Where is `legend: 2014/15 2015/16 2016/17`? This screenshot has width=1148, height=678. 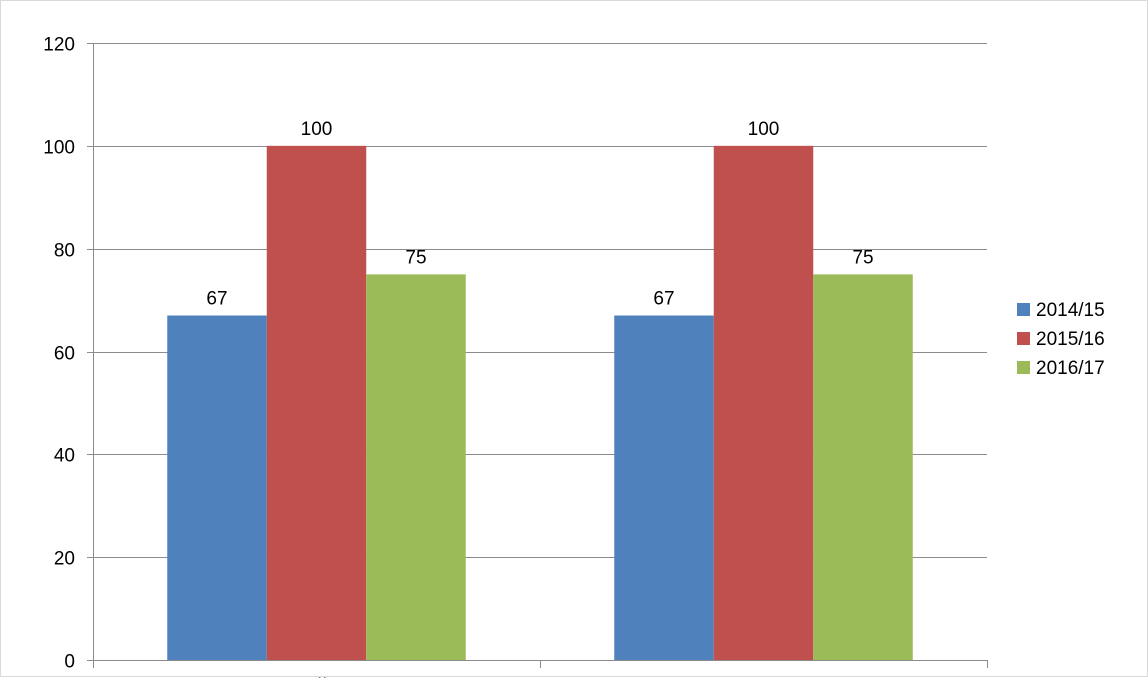
legend: 2014/15 2015/16 2016/17 is located at coordinates (1061, 339).